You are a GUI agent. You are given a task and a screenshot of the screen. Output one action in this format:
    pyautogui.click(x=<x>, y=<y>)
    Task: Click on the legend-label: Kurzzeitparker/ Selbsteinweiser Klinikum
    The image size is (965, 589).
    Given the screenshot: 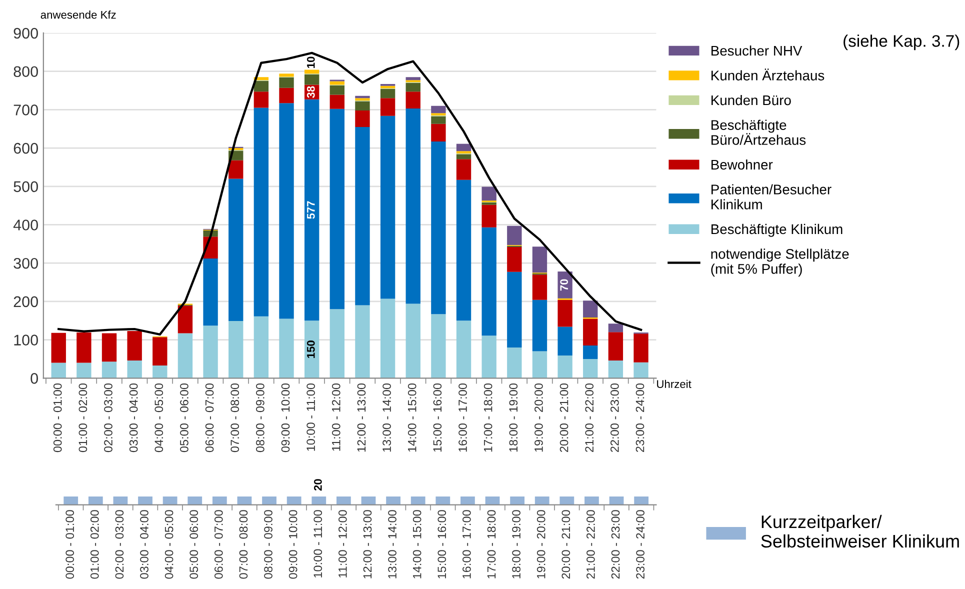 What is the action you would take?
    pyautogui.click(x=860, y=531)
    